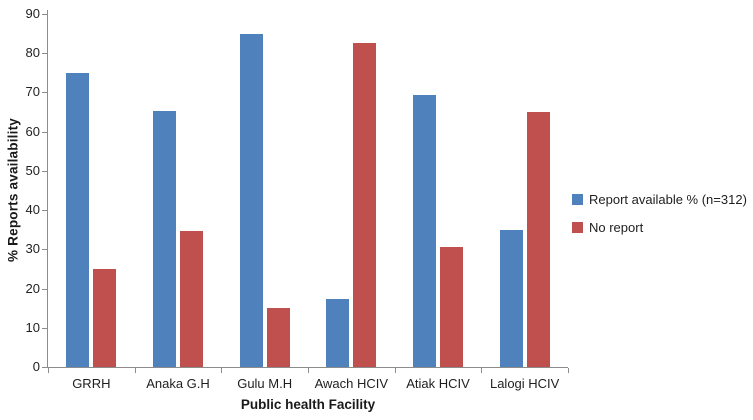 This screenshot has width=753, height=420. I want to click on legend-entry-available: Report available % (n=312), so click(659, 199).